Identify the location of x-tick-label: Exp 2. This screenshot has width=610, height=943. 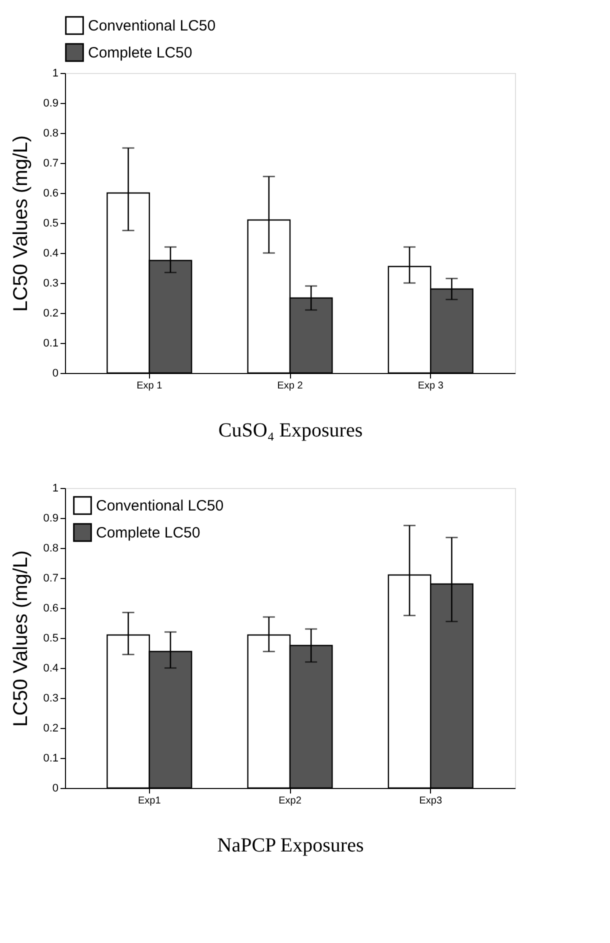
(290, 386).